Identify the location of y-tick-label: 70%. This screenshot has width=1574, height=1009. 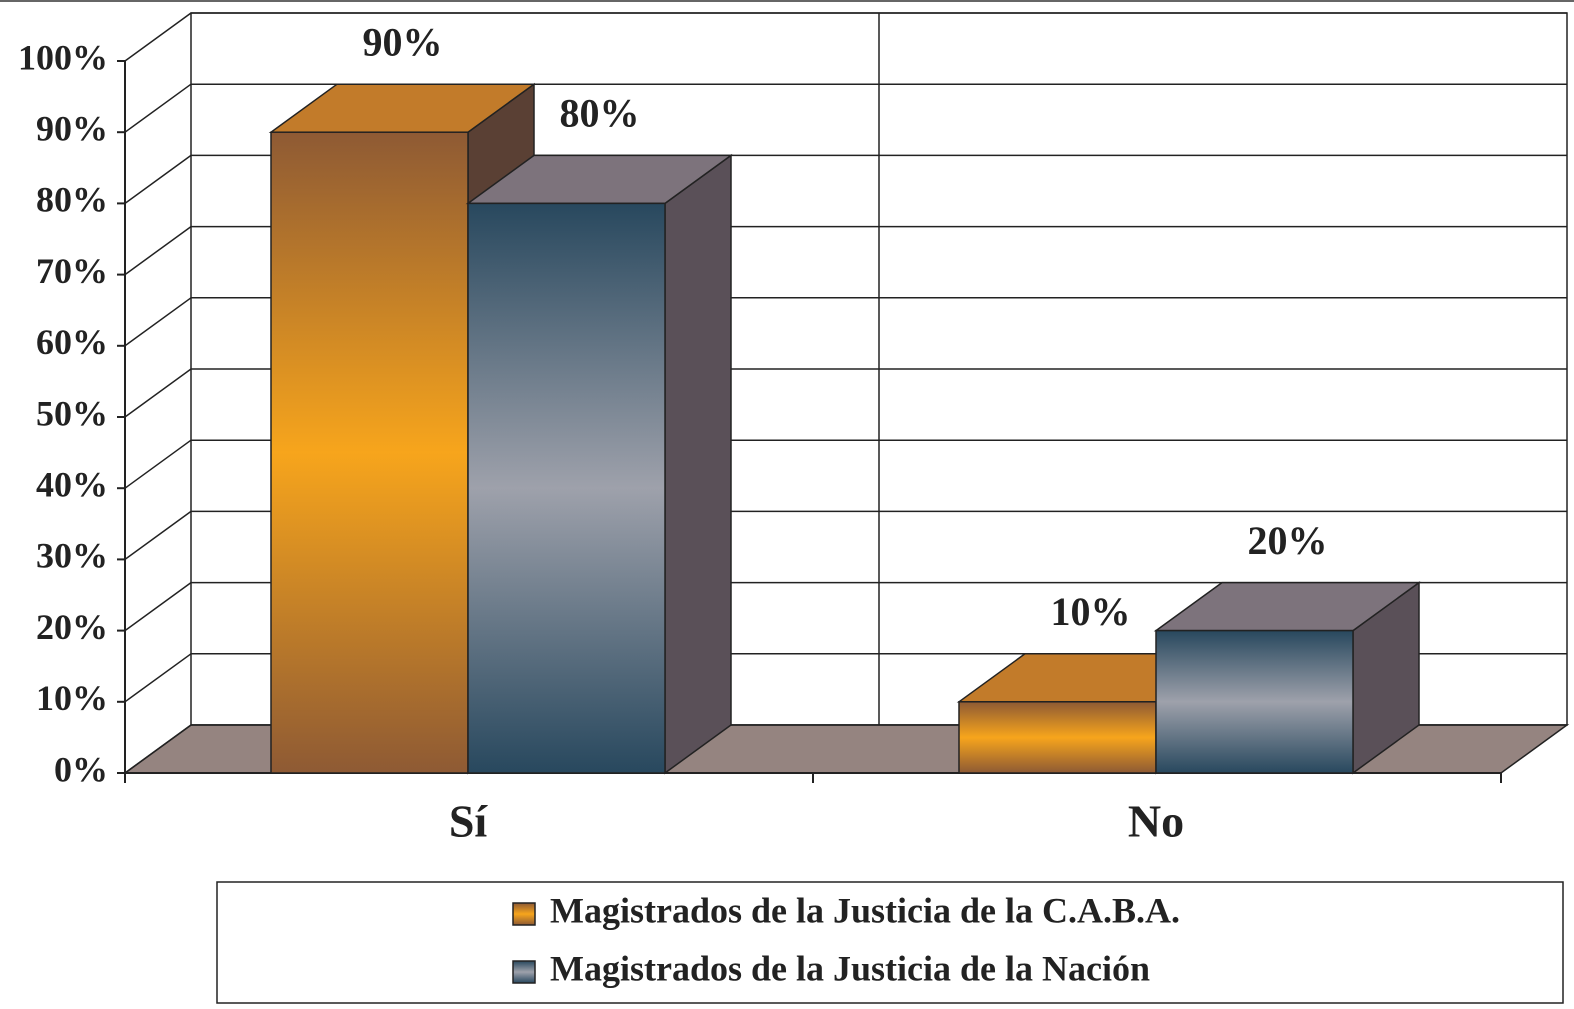
(72, 271).